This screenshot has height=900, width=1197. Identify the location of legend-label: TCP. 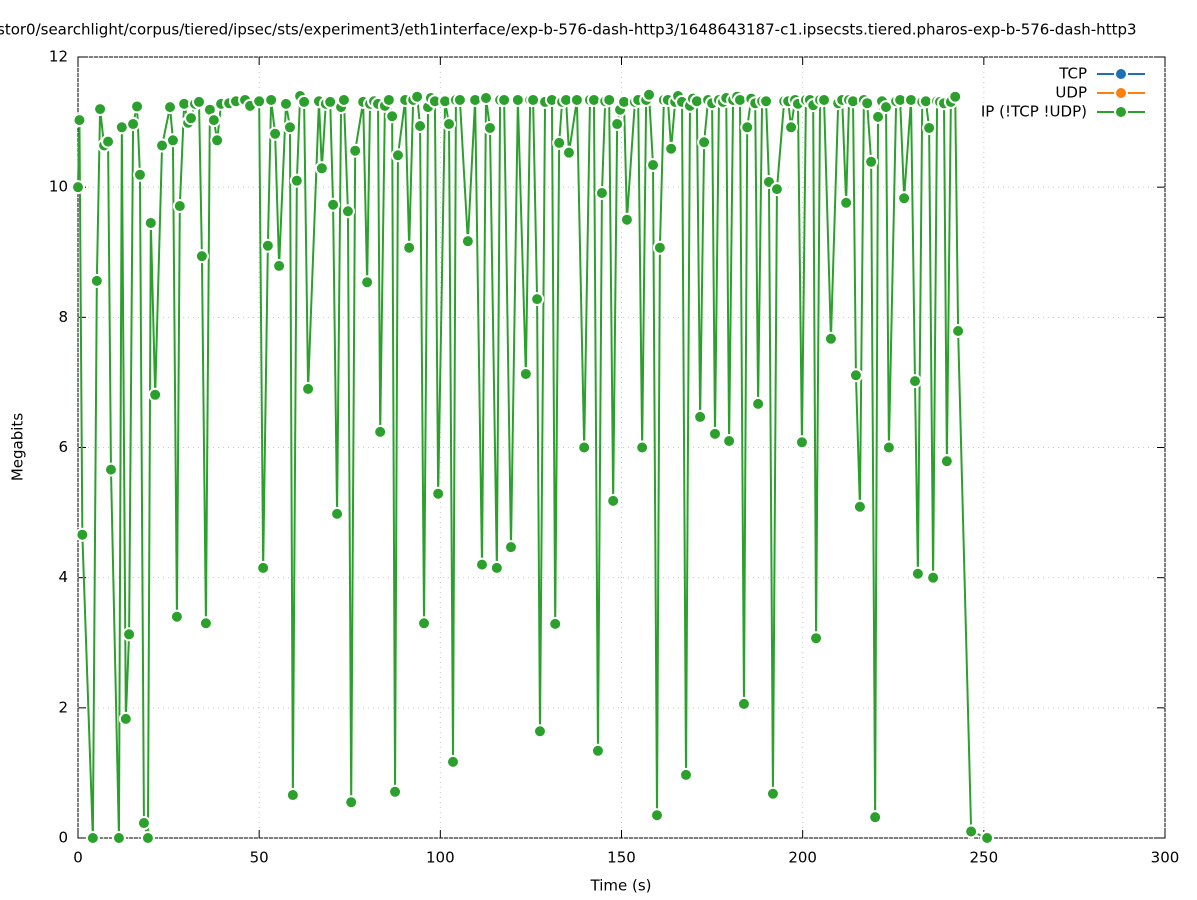
(1072, 74).